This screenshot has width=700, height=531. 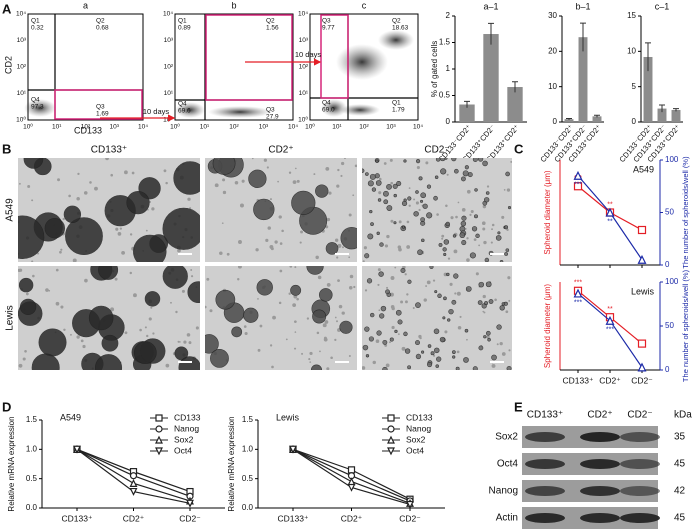 What do you see at coordinates (506, 437) in the screenshot?
I see `protein-label: Sox2` at bounding box center [506, 437].